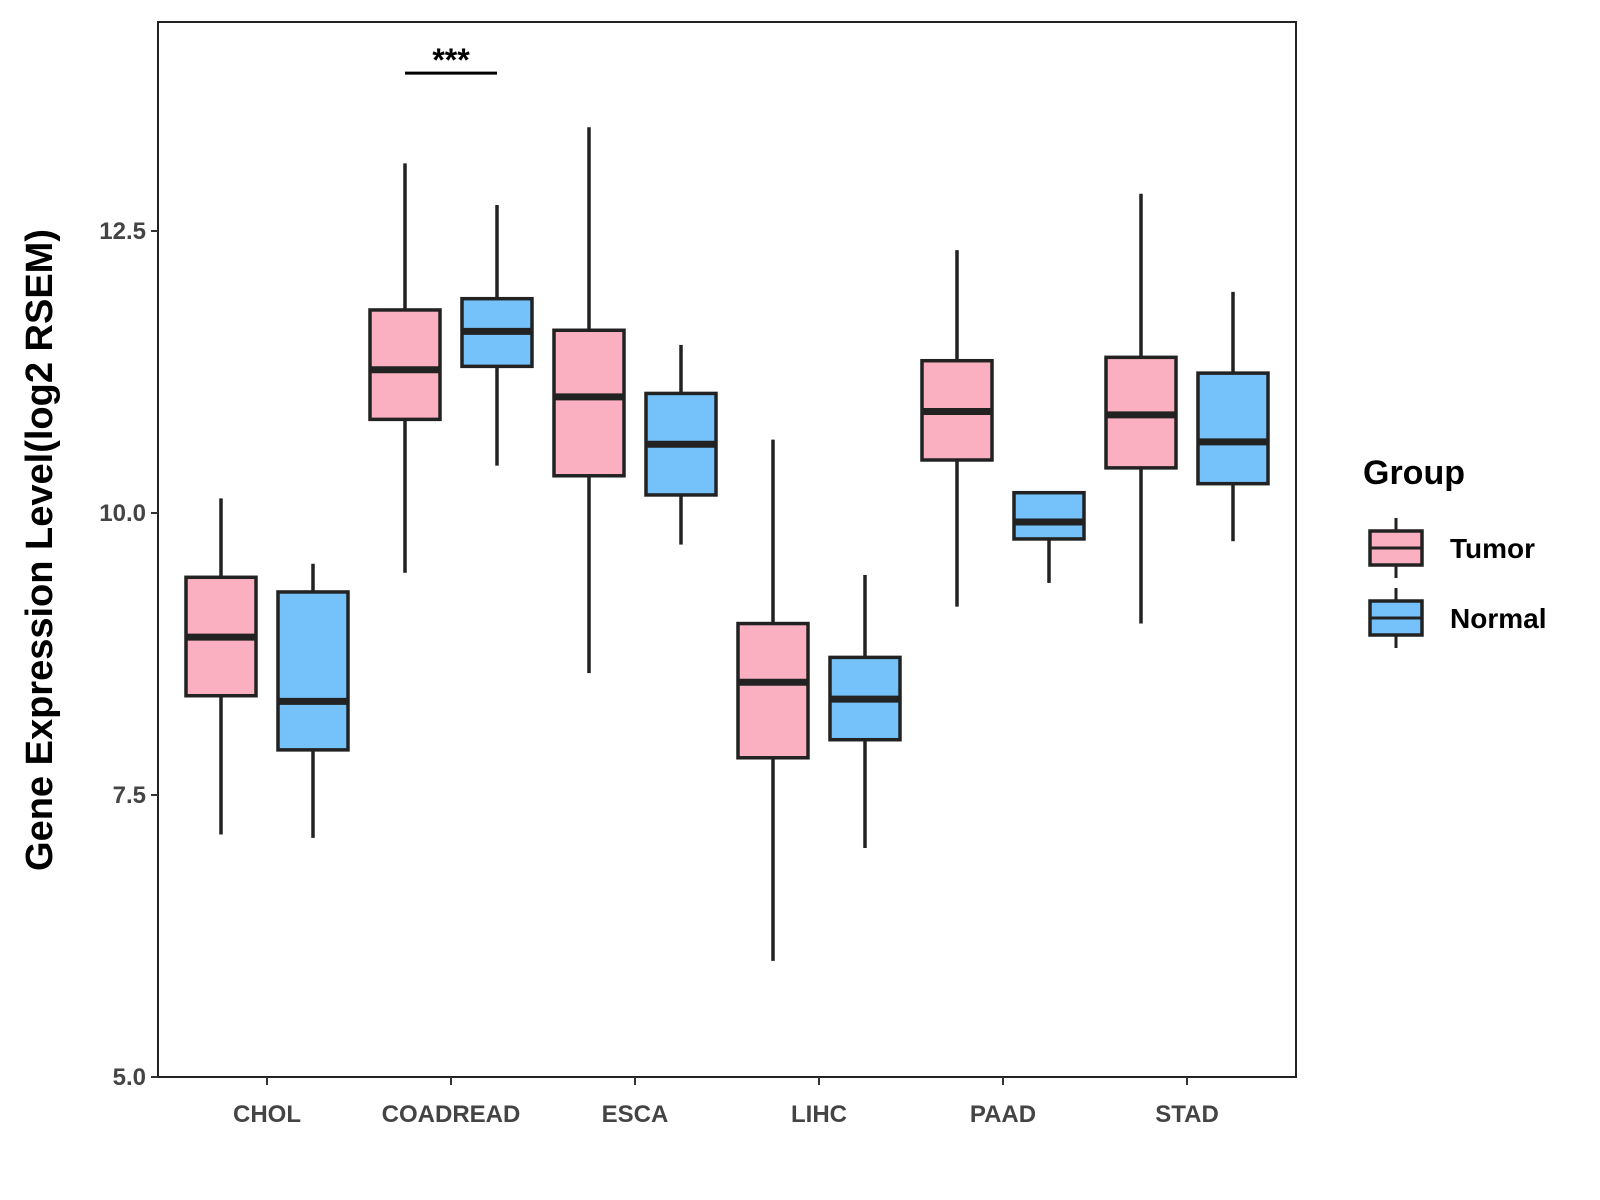 Image resolution: width=1600 pixels, height=1200 pixels. I want to click on legend: Tumor Normal, so click(1457, 583).